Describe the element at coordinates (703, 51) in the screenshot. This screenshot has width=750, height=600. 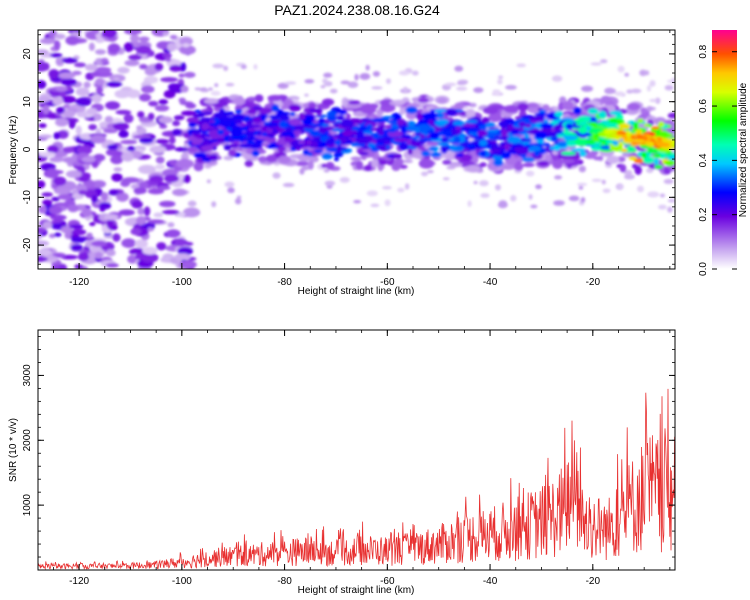
I see `colorbar-tick-label: 0.8` at that location.